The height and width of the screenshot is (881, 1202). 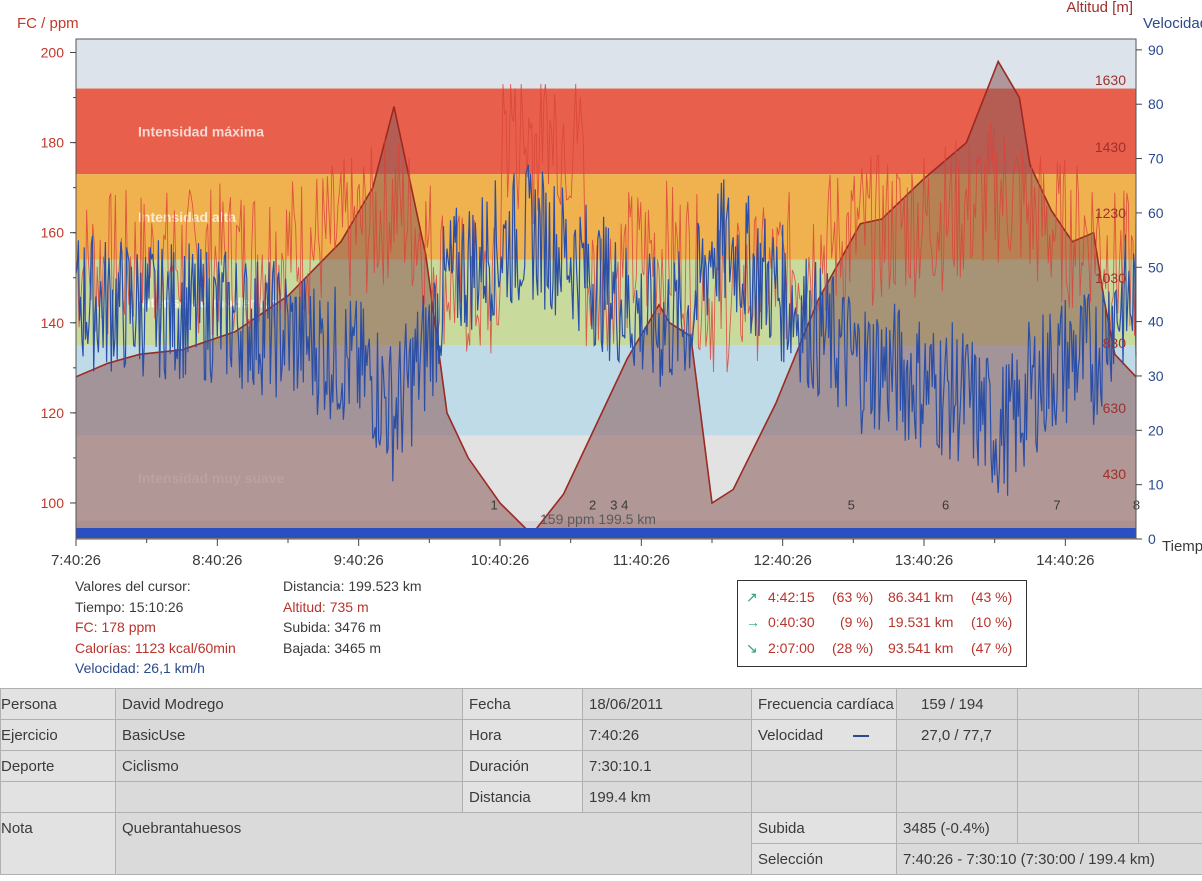 I want to click on stats-time: 2:07:00, so click(x=791, y=648).